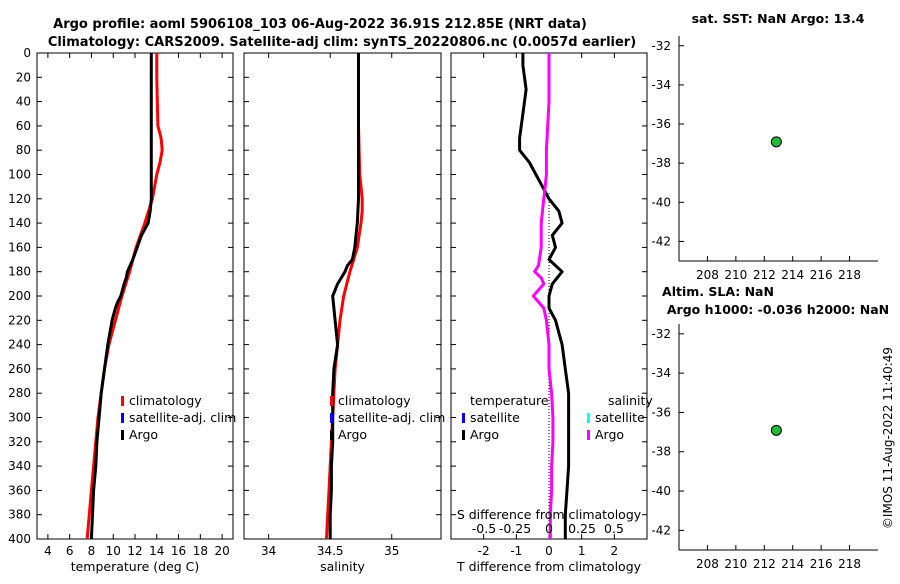 Image resolution: width=900 pixels, height=584 pixels. I want to click on difference-xtick-label: -2, so click(484, 551).